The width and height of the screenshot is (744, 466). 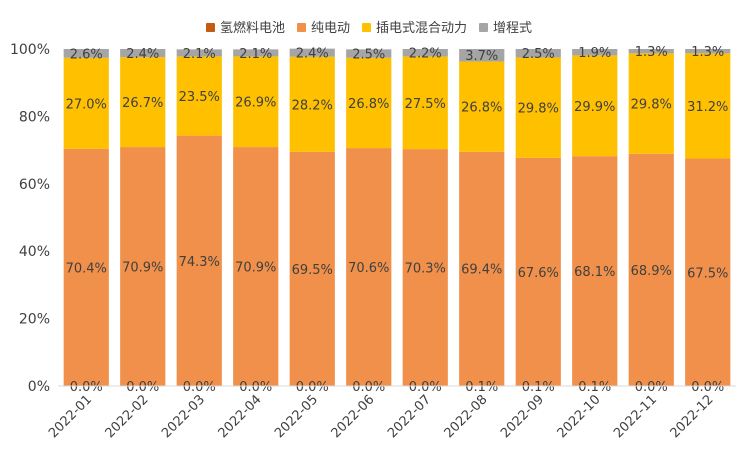 I want to click on x-tick-label: 2022-01, so click(x=70, y=416).